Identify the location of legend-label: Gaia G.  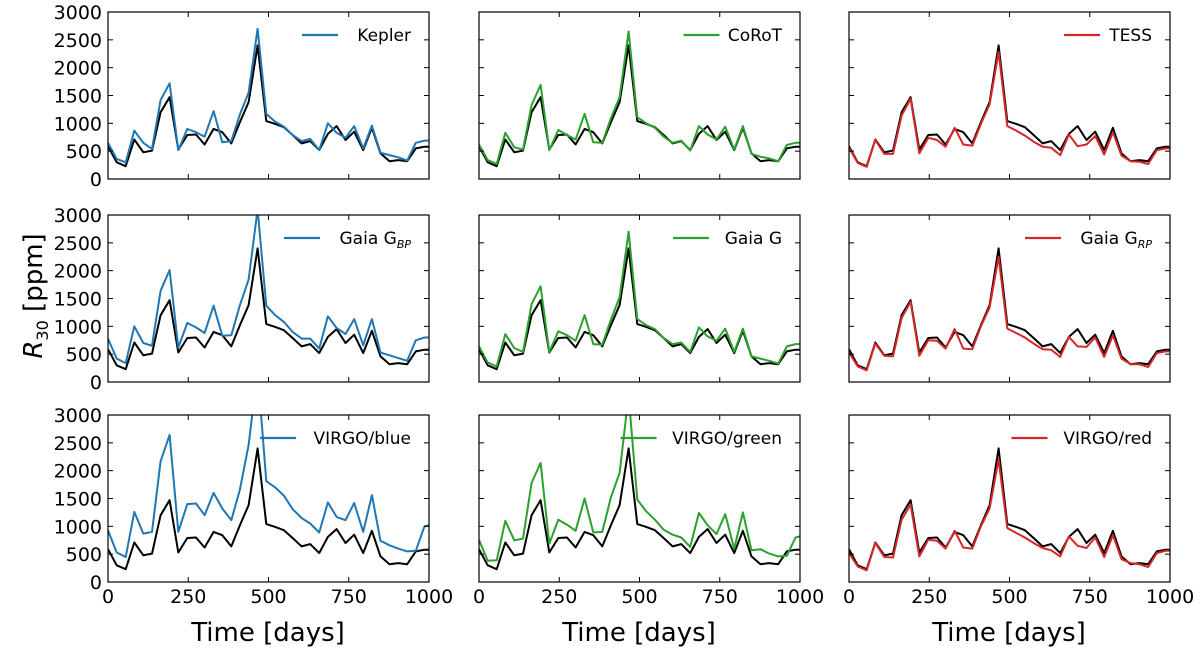
(753, 239).